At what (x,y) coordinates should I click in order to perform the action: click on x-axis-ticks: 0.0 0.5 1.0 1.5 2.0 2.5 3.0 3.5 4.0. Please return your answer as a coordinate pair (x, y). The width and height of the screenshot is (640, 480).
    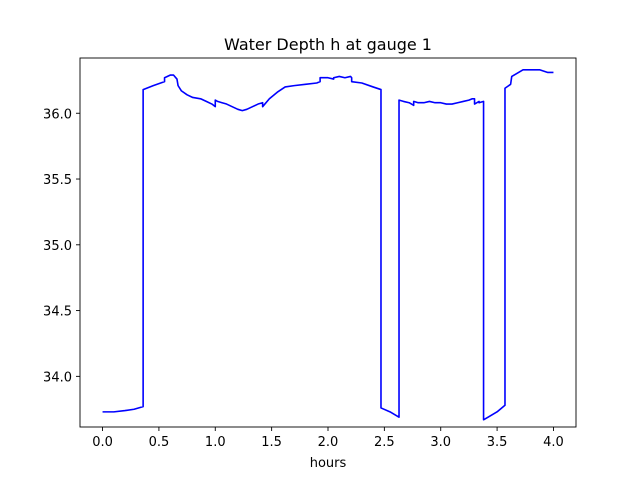
    Looking at the image, I should click on (328, 438).